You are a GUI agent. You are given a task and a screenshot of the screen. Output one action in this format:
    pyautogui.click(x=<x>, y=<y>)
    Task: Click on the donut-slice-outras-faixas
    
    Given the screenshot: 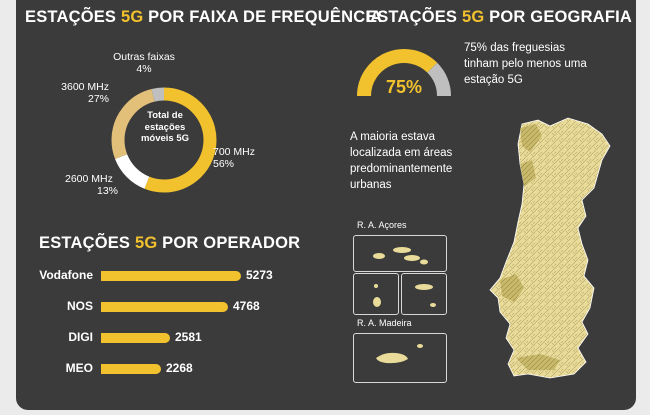 What is the action you would take?
    pyautogui.click(x=164, y=140)
    